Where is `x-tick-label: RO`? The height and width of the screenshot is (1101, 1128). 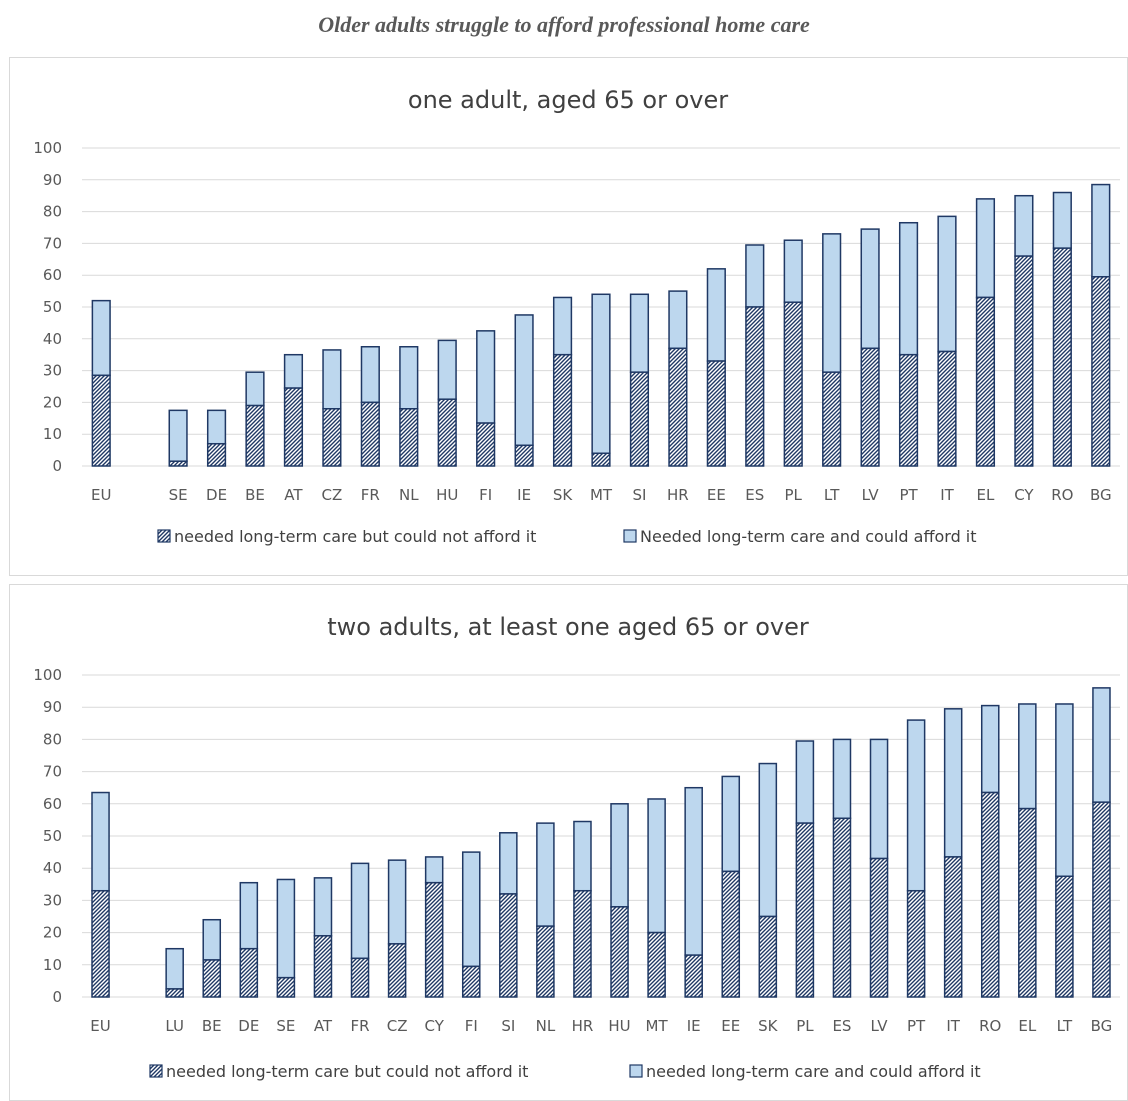 x-tick-label: RO is located at coordinates (990, 1026).